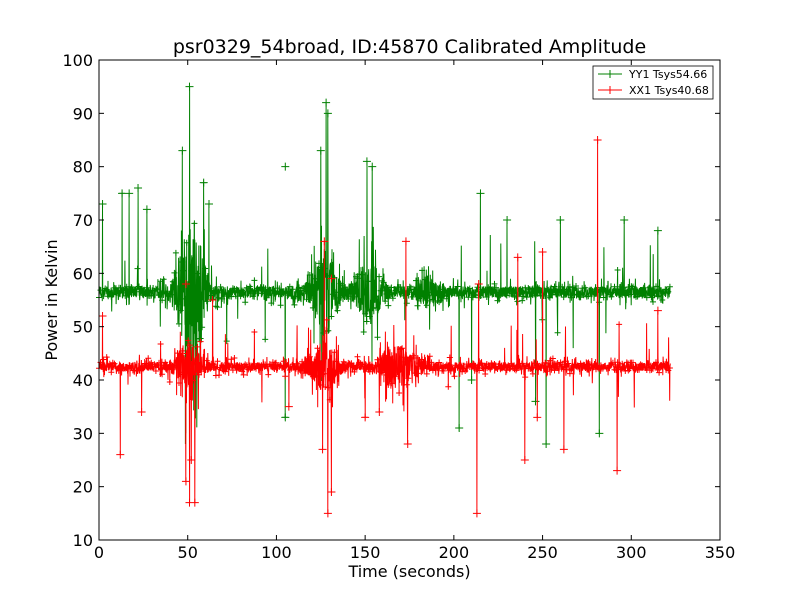  Describe the element at coordinates (720, 552) in the screenshot. I see `x-tick-label: 350` at that location.